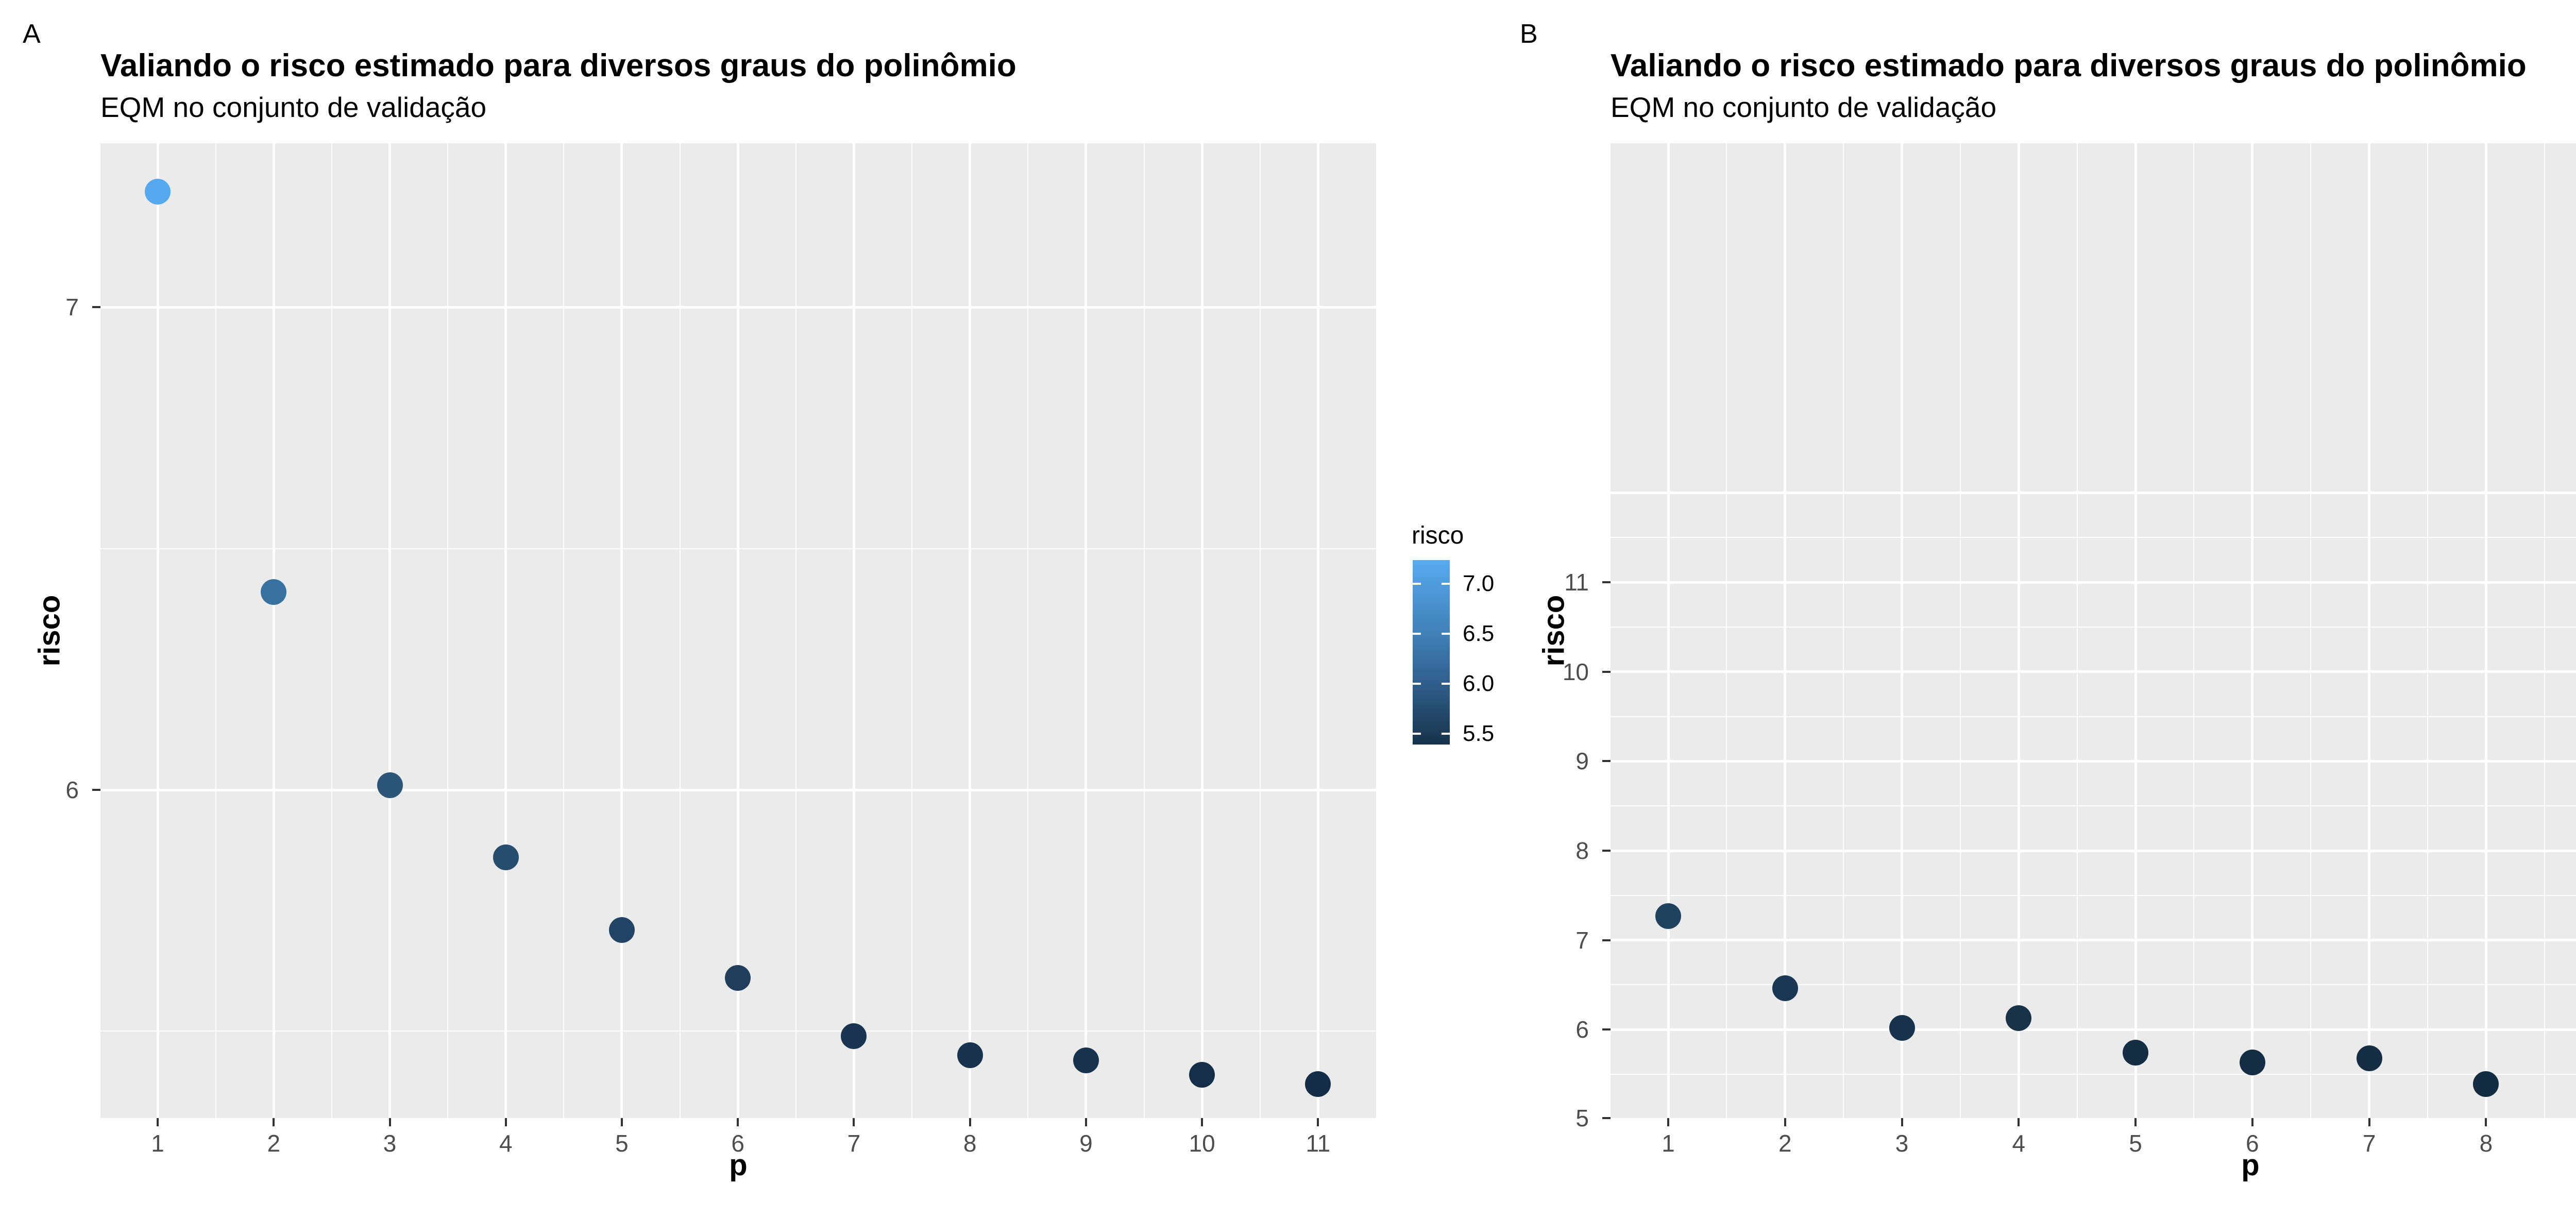 The height and width of the screenshot is (1217, 2576). I want to click on y-tick-label: 8, so click(1582, 850).